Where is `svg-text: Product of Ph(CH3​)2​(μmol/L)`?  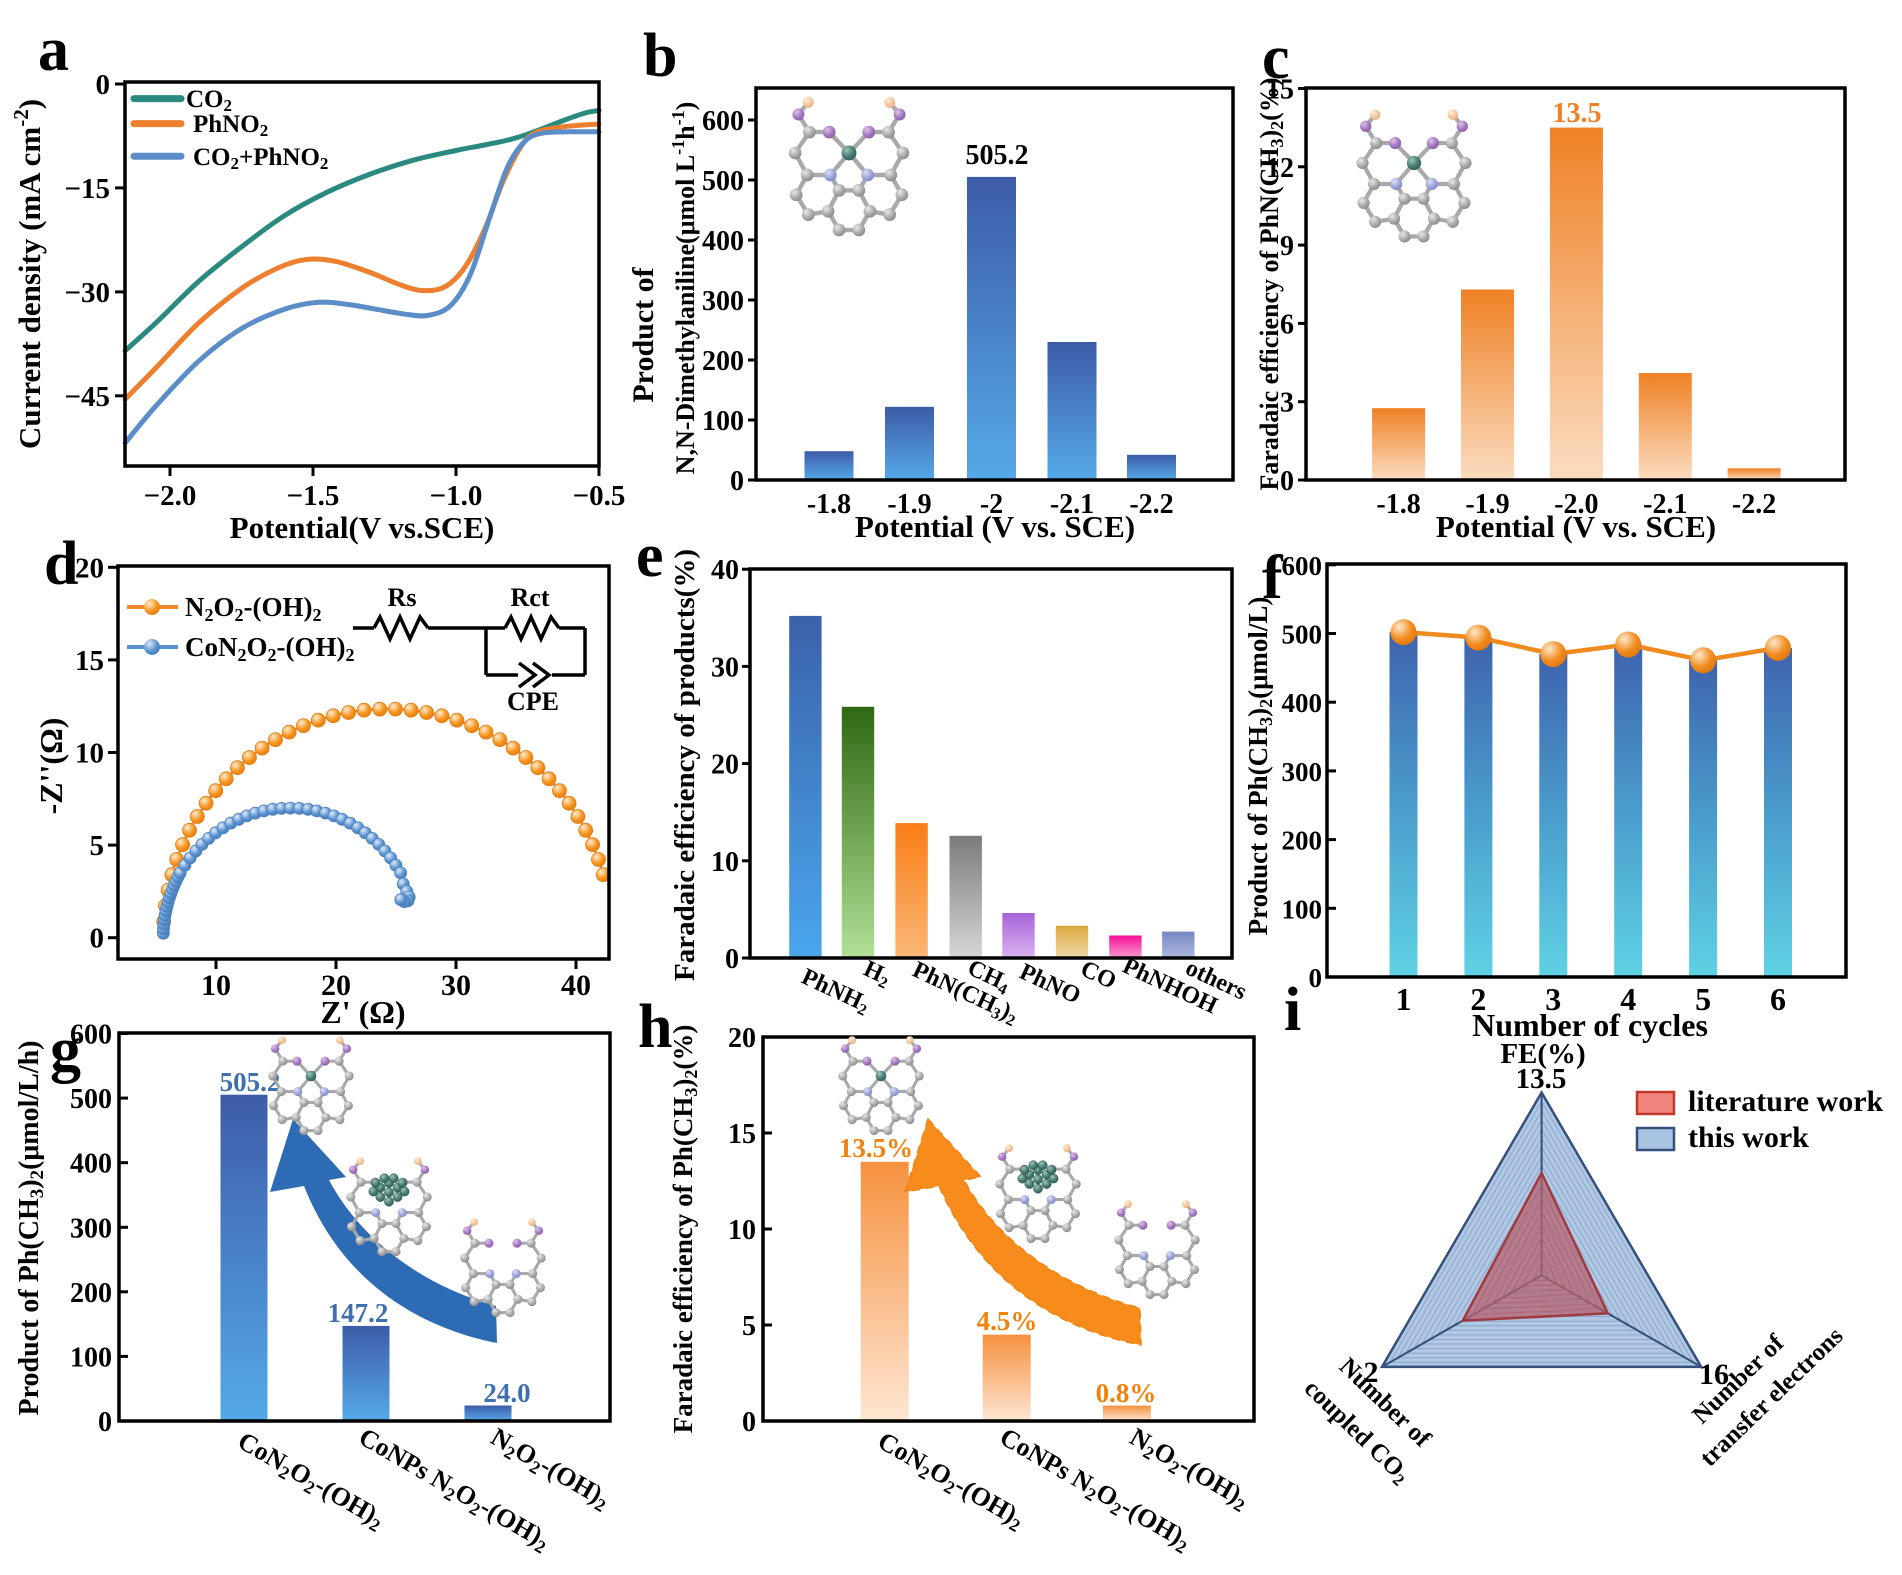
svg-text: Product of Ph(CH3​)2​(μmol/L) is located at coordinates (1259, 766).